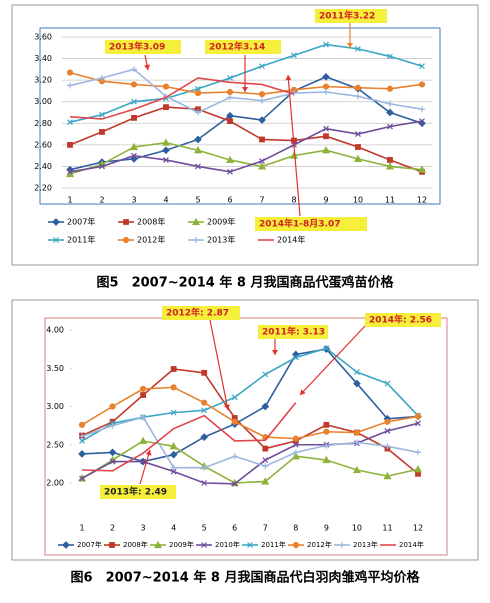 This screenshot has width=490, height=603. Describe the element at coordinates (43, 123) in the screenshot. I see `y-tick-label: 2.80` at that location.